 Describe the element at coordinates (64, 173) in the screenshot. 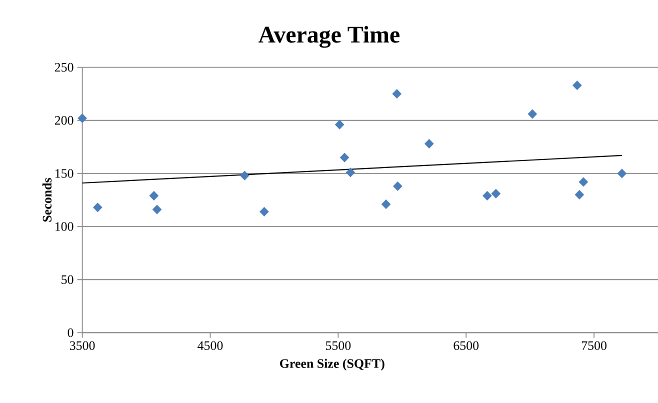

I see `y-tick-label: 150` at that location.